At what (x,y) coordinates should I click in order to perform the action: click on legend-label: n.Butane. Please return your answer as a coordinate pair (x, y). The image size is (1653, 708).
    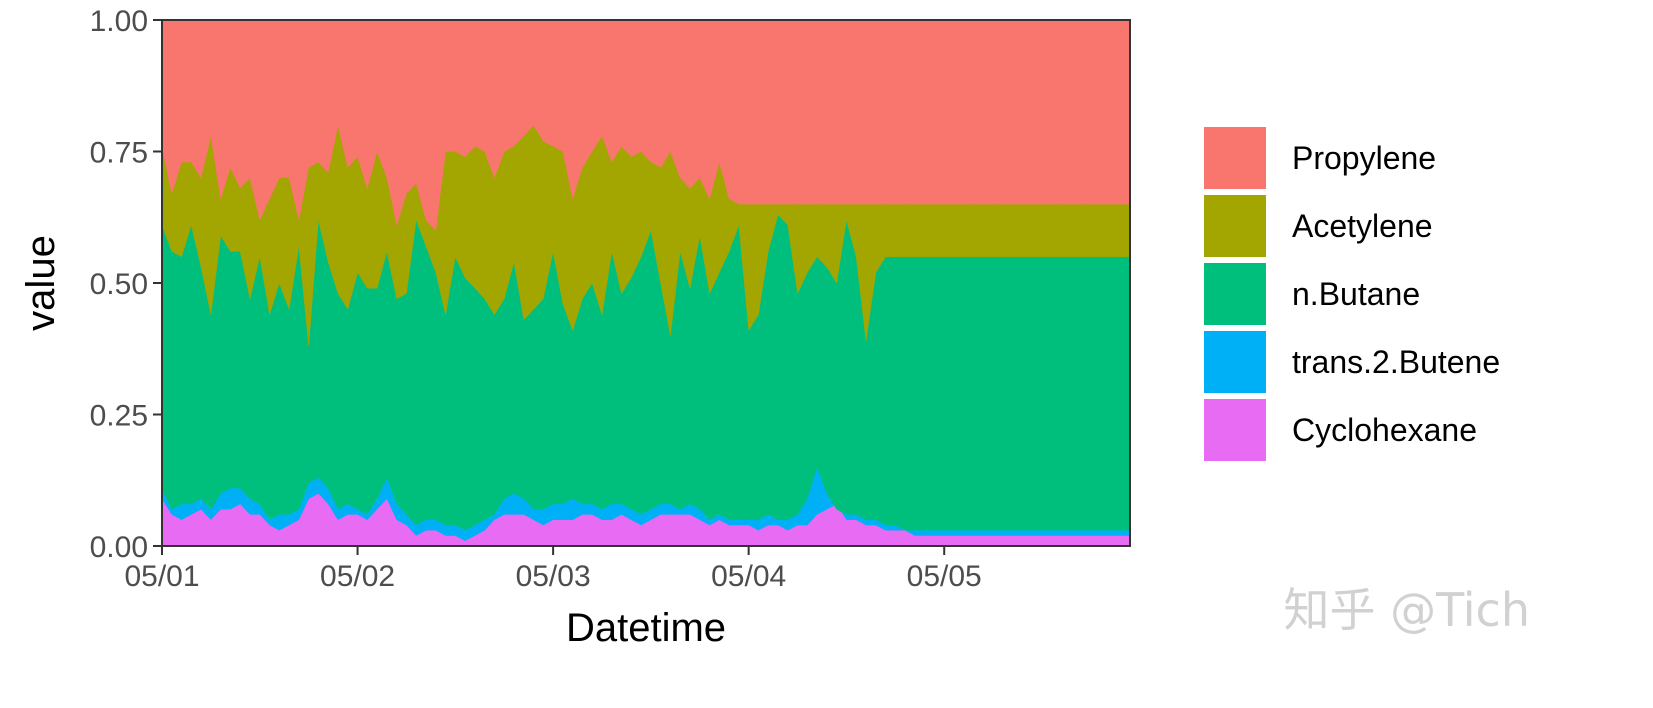
    Looking at the image, I should click on (1356, 294).